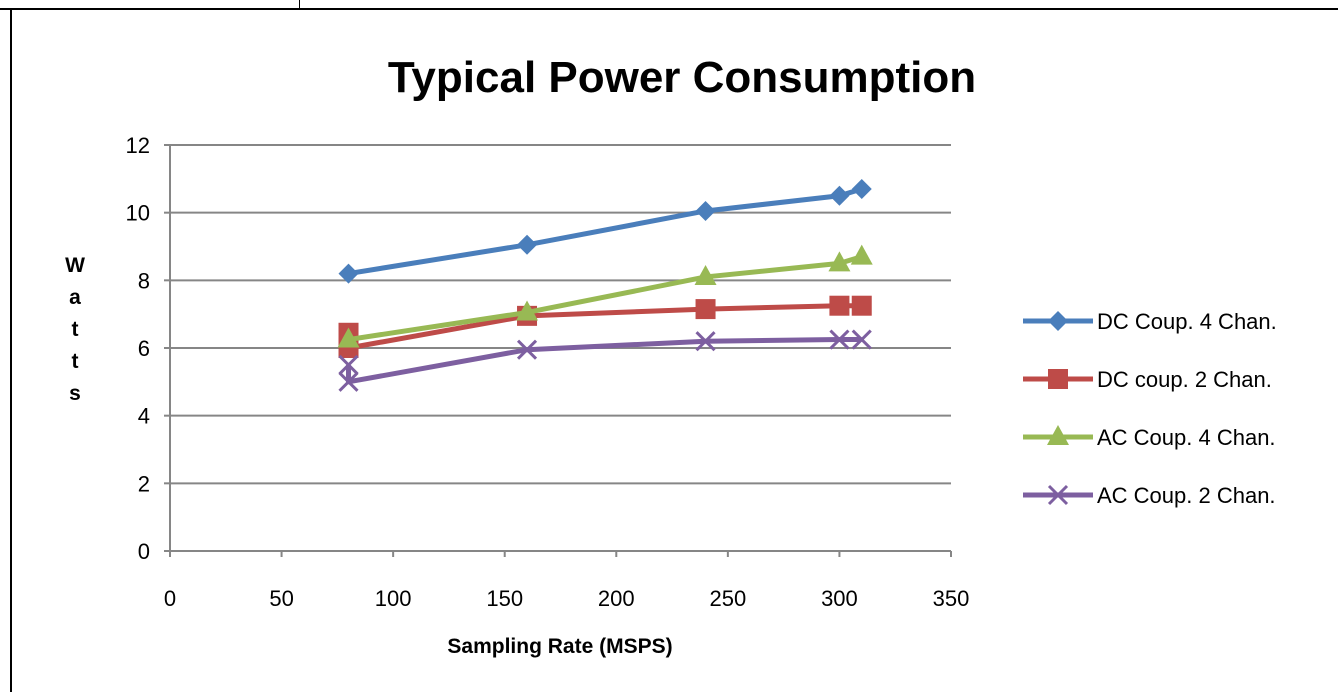  What do you see at coordinates (144, 348) in the screenshot?
I see `y-tick-label: 6` at bounding box center [144, 348].